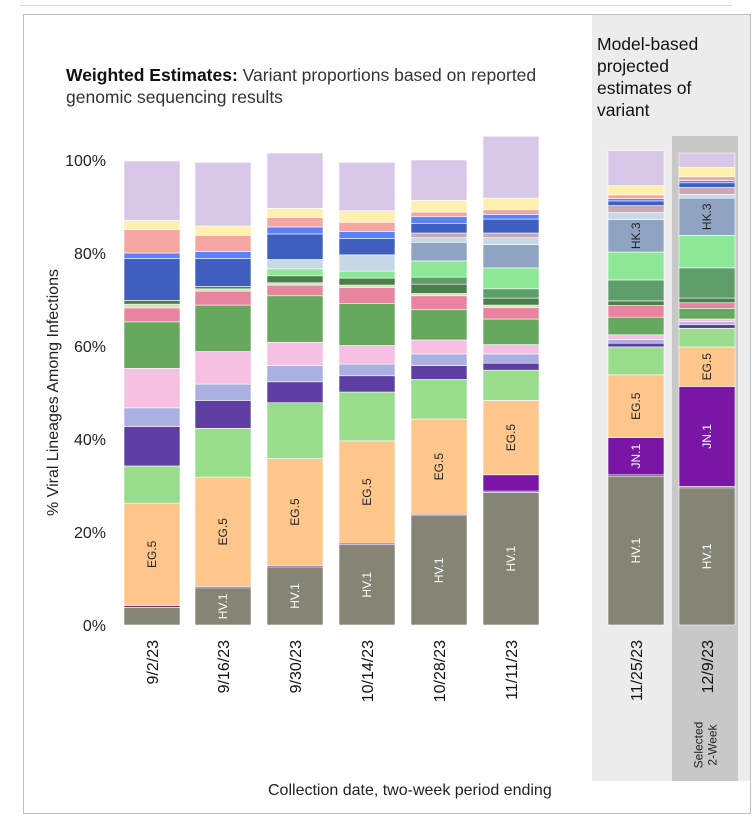 This screenshot has height=823, width=754. Describe the element at coordinates (90, 440) in the screenshot. I see `y-tick-label-40: 40%` at that location.